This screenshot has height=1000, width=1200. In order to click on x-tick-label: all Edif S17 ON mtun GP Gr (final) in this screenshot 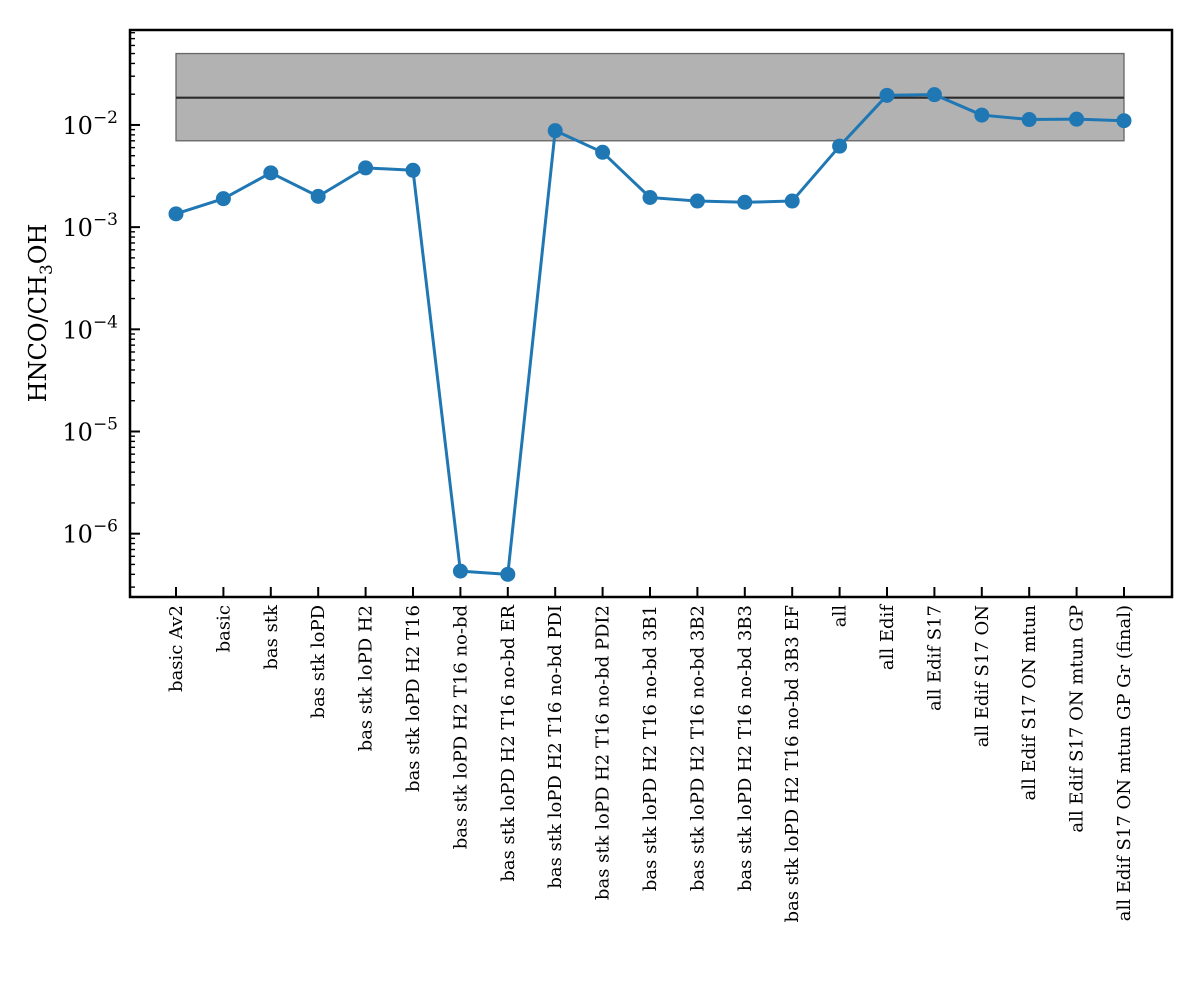, I will do `click(1124, 763)`.